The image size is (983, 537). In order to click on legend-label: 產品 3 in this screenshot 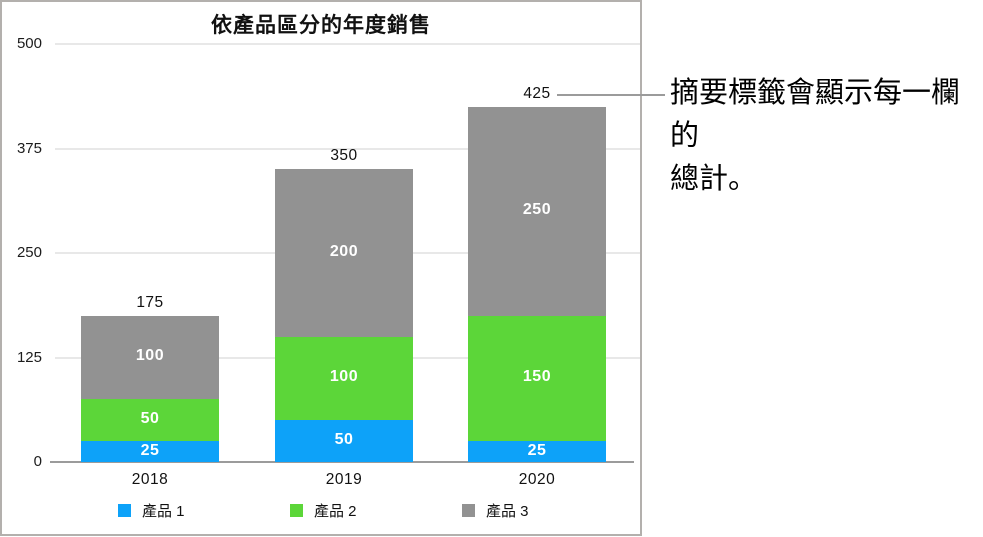, I will do `click(507, 511)`.